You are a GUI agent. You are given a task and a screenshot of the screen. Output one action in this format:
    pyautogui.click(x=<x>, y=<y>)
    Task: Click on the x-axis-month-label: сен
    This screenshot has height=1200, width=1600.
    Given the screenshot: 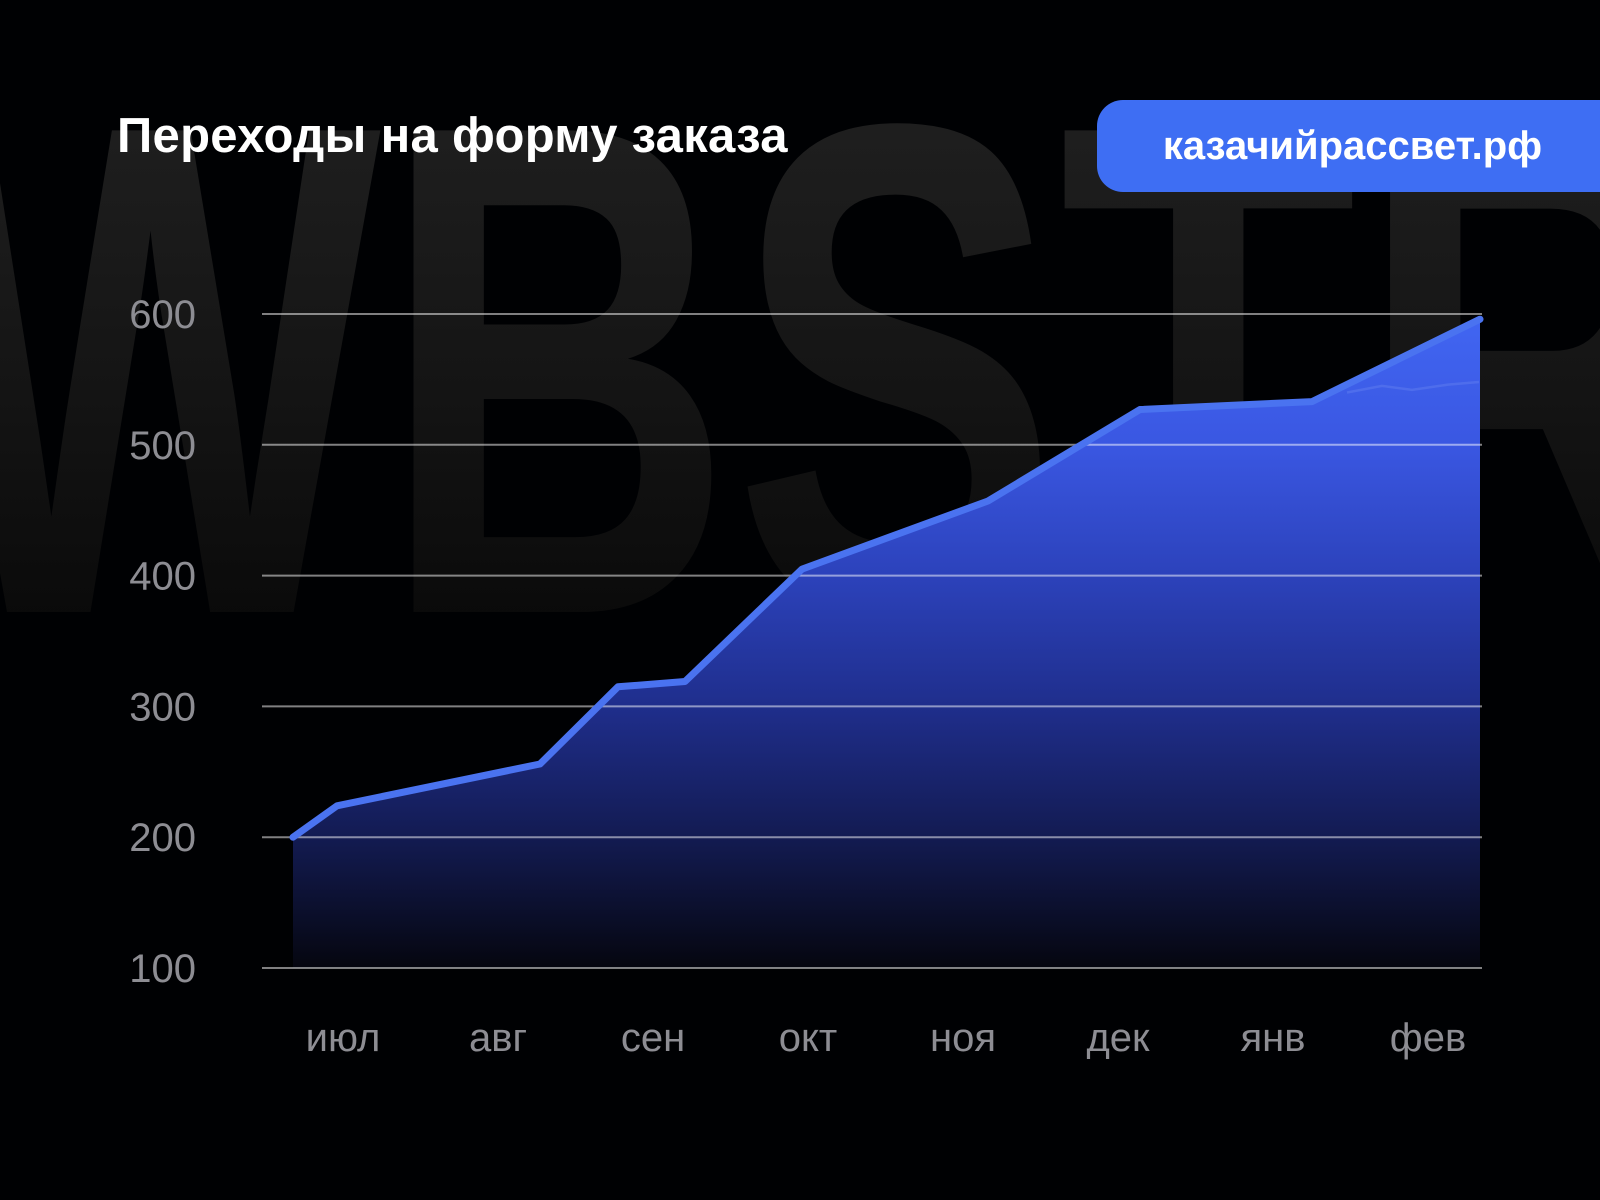 What is the action you would take?
    pyautogui.click(x=653, y=1038)
    